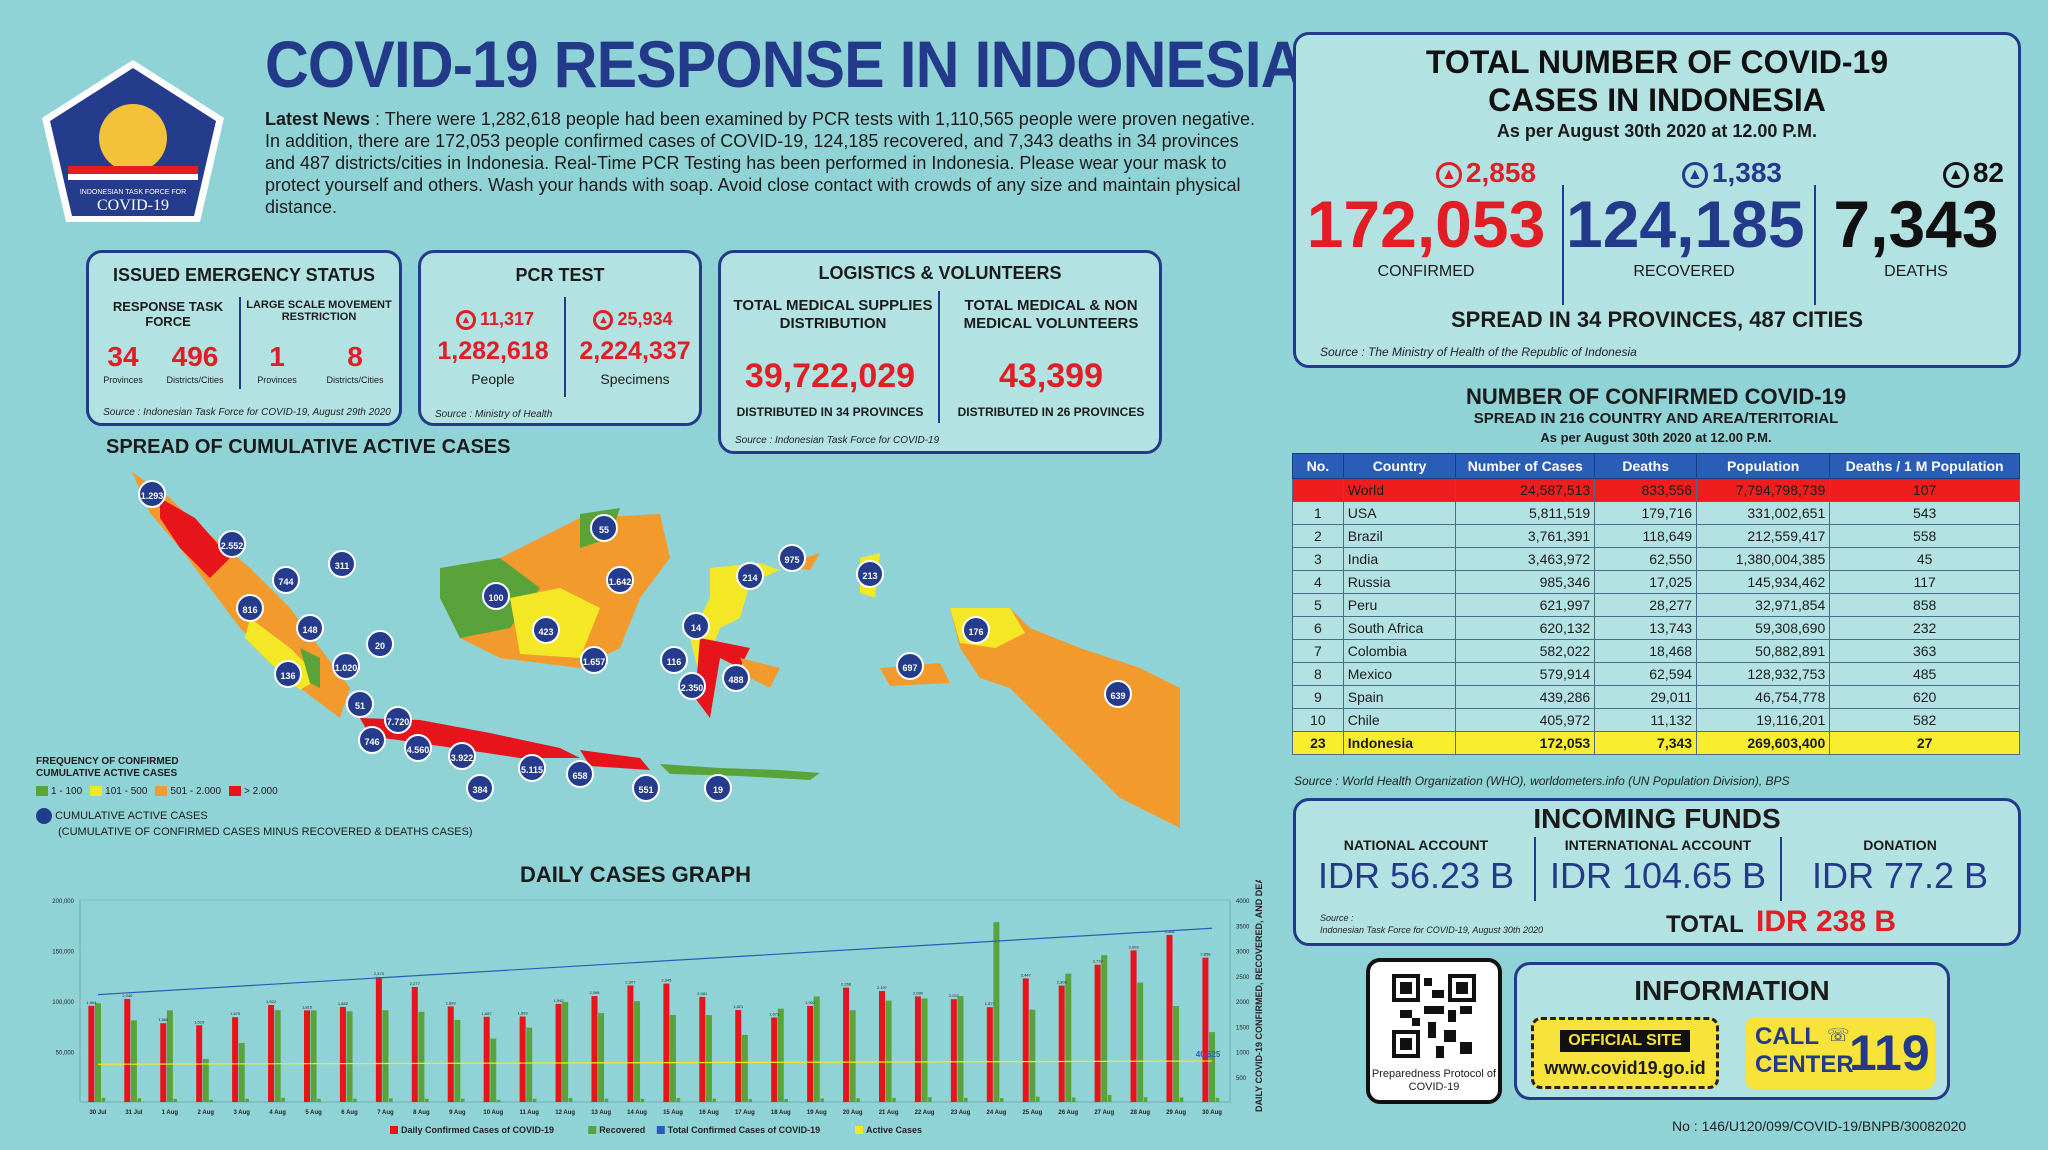 Image resolution: width=2048 pixels, height=1150 pixels. I want to click on active-cases-dot: 658, so click(580, 774).